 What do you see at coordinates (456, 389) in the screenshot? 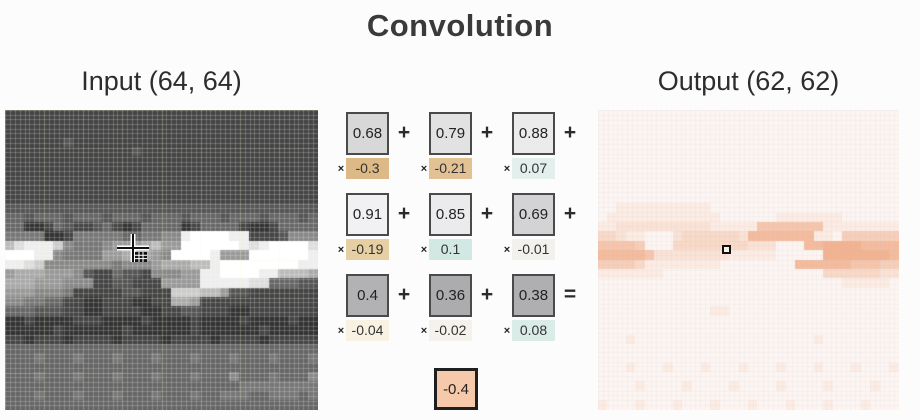
I see `result-box: -0.4` at bounding box center [456, 389].